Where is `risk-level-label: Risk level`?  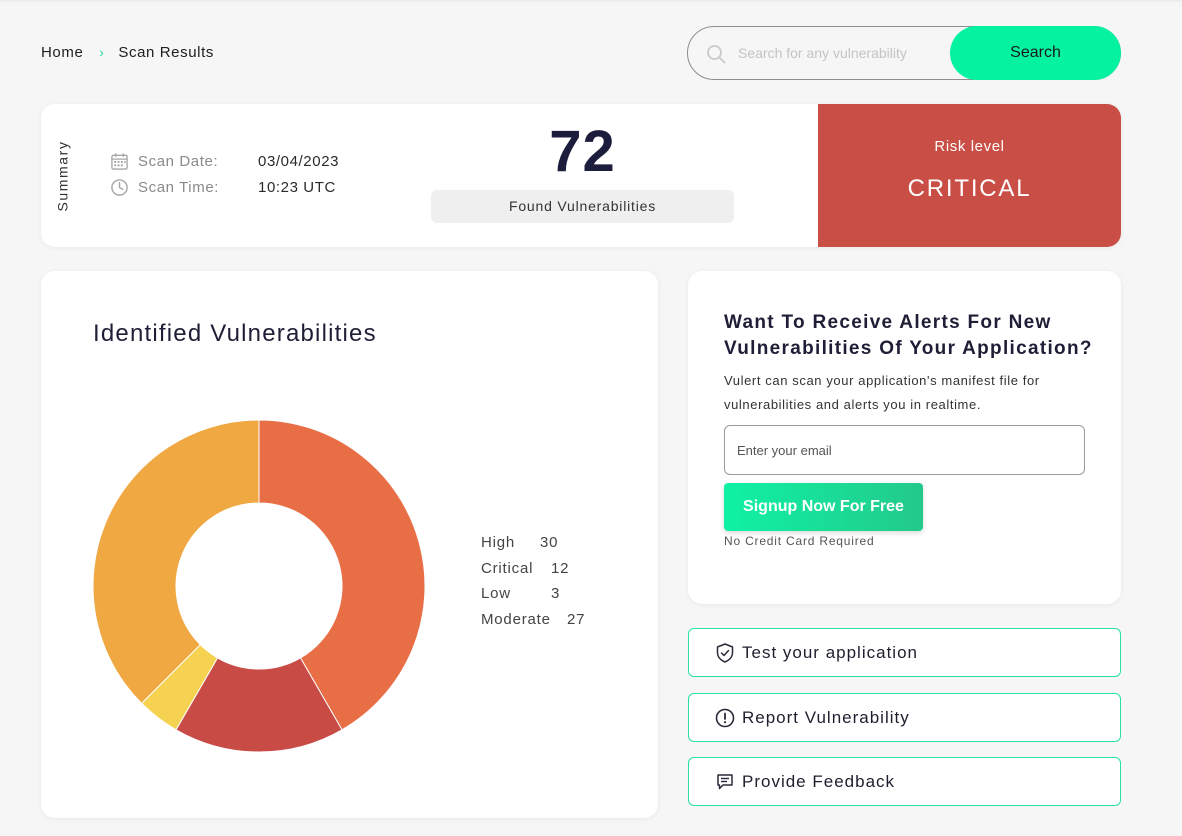 risk-level-label: Risk level is located at coordinates (969, 146).